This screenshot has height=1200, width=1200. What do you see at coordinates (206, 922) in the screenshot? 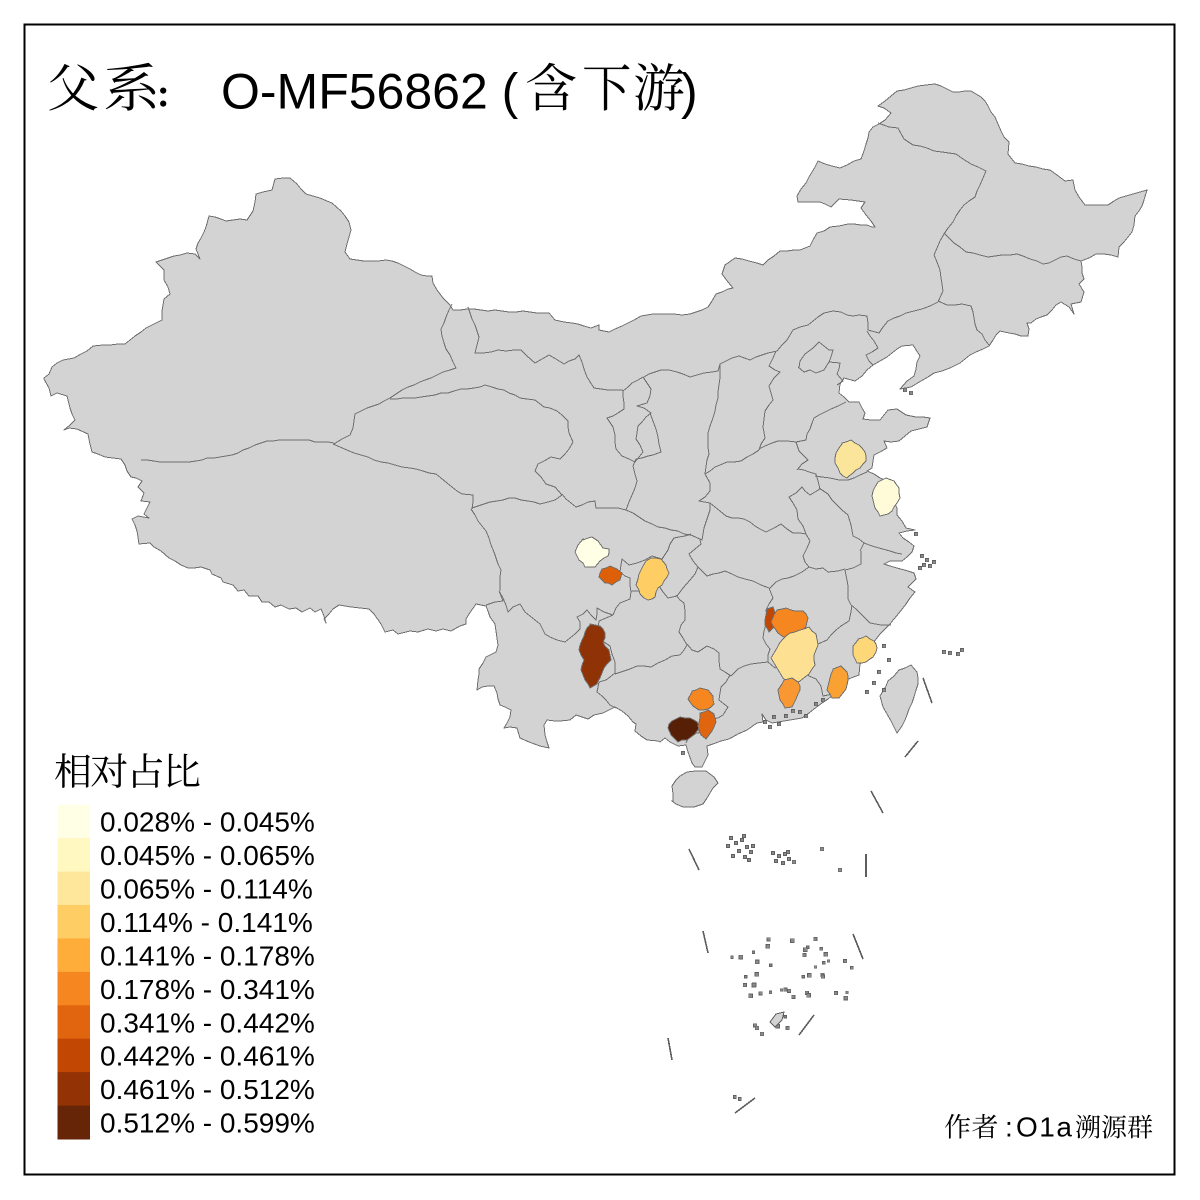
I see `svg-text: 0.114% - 0.141%` at bounding box center [206, 922].